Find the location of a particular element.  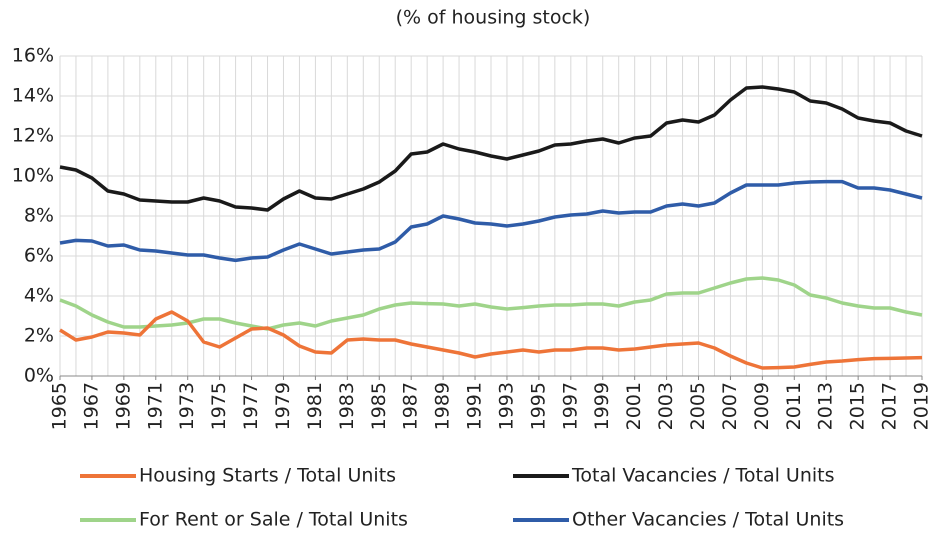

y-tick-label: 8% is located at coordinates (39, 216).